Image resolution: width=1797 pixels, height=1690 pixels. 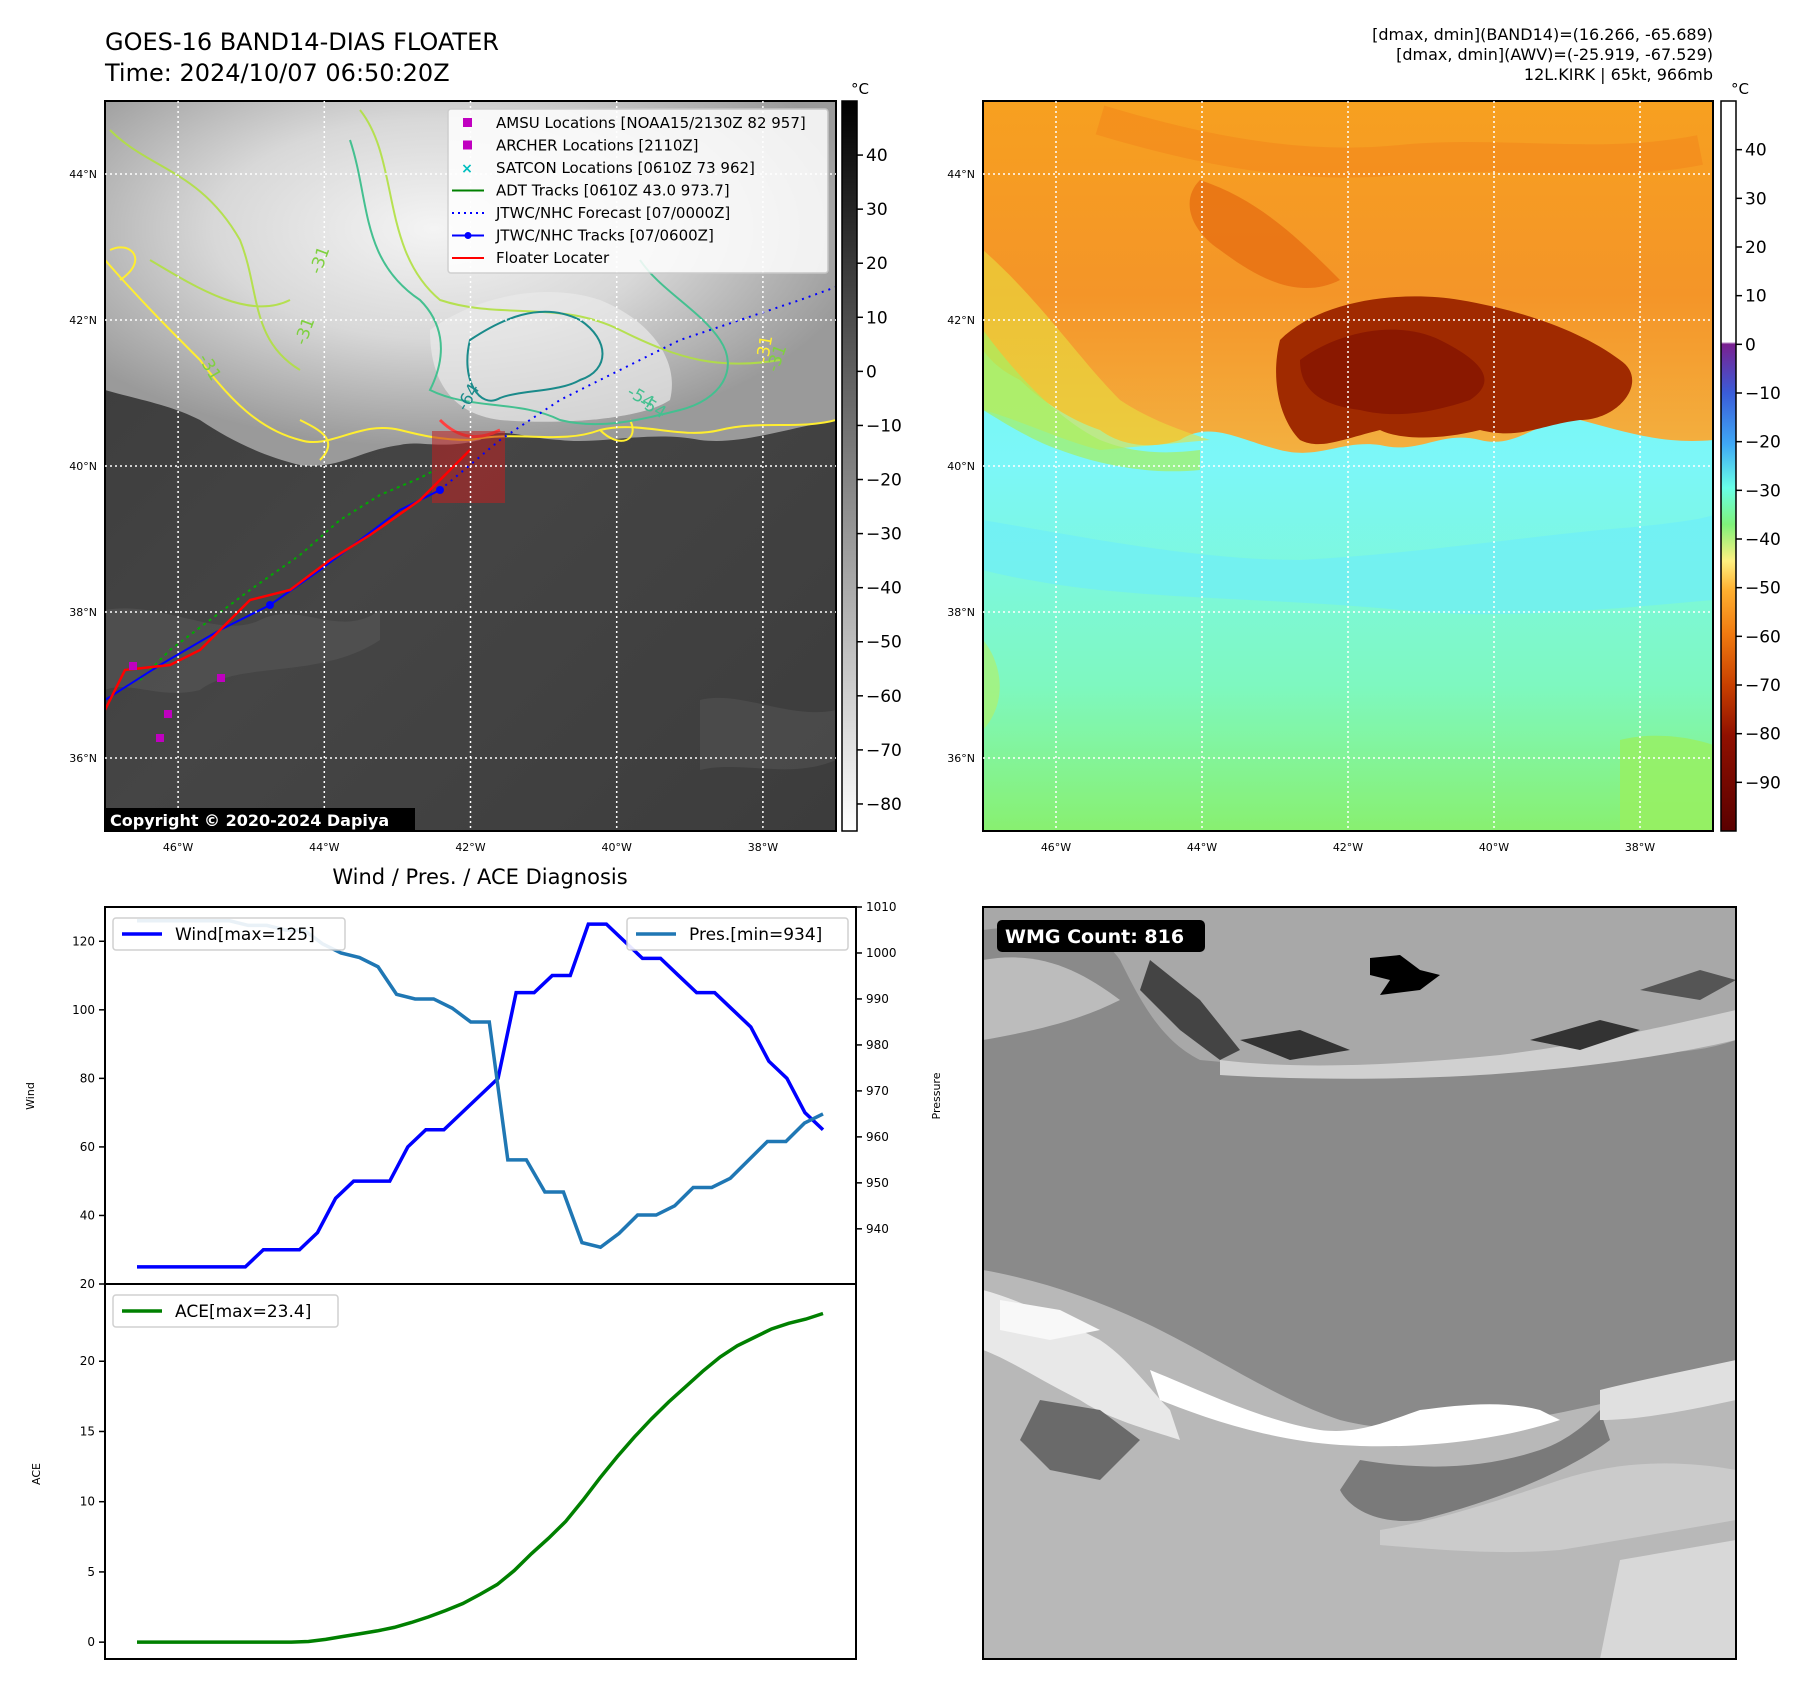 I want to click on ace-tick-label: 20, so click(x=87, y=1361).